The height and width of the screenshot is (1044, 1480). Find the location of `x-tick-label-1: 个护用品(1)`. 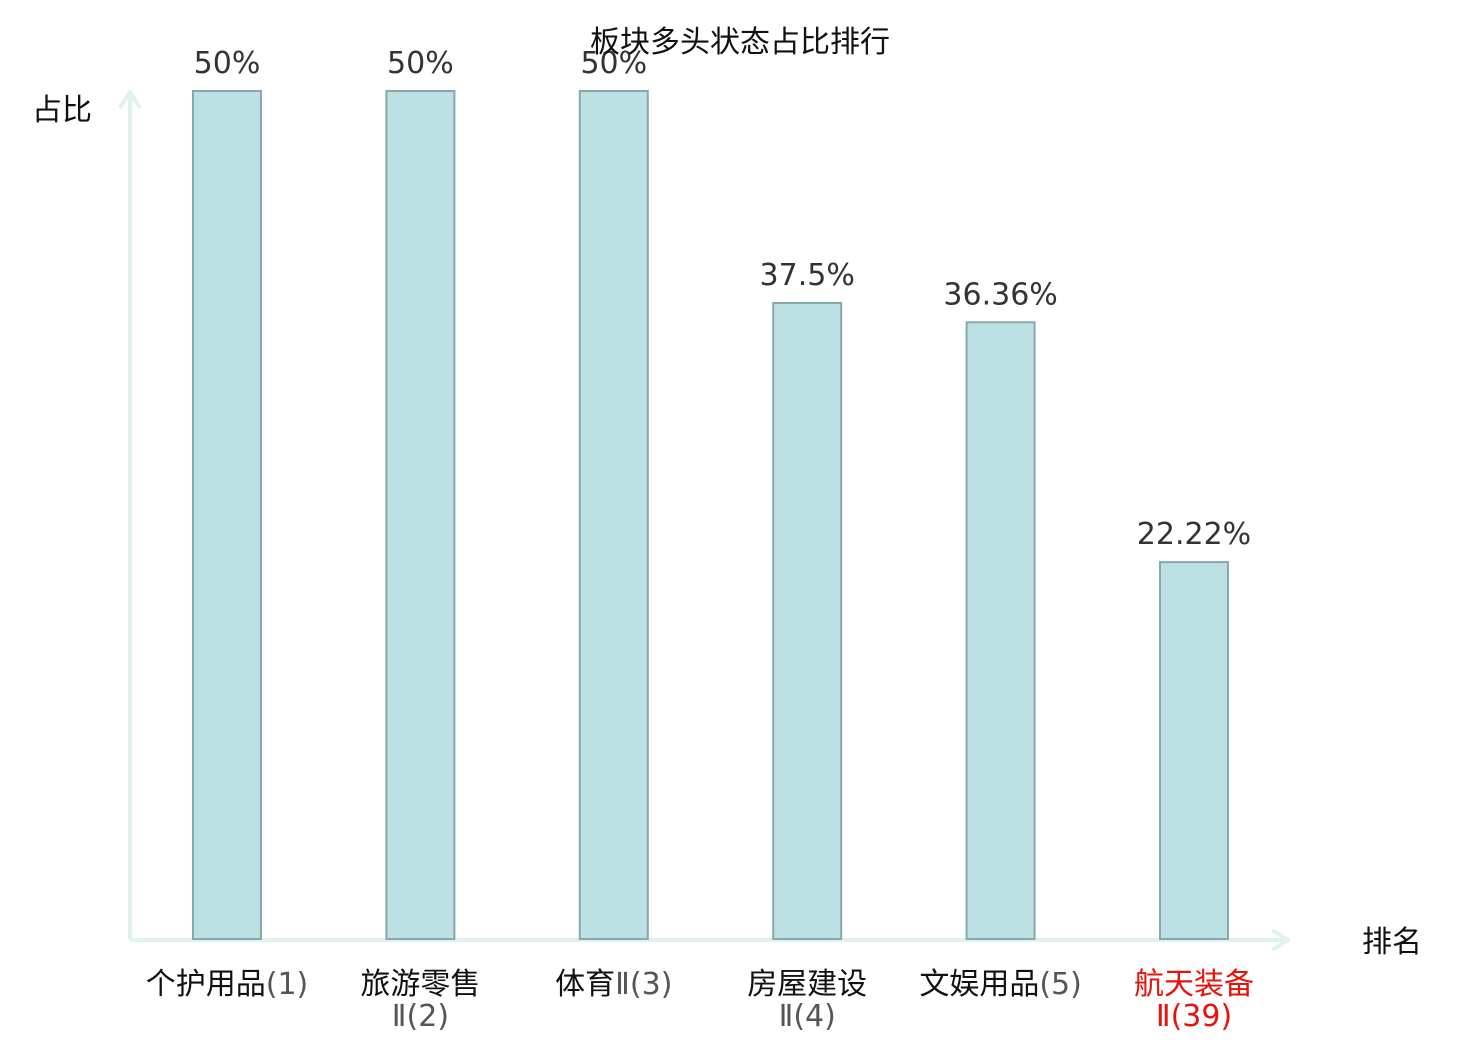

x-tick-label-1: 个护用品(1) is located at coordinates (227, 984).